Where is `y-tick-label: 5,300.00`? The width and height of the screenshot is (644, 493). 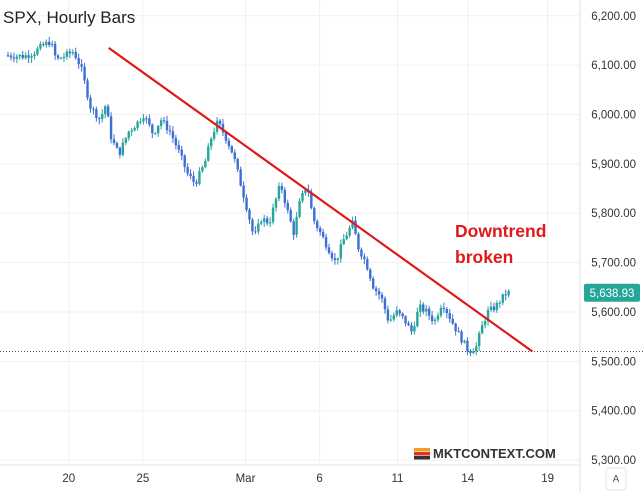 y-tick-label: 5,300.00 is located at coordinates (613, 461).